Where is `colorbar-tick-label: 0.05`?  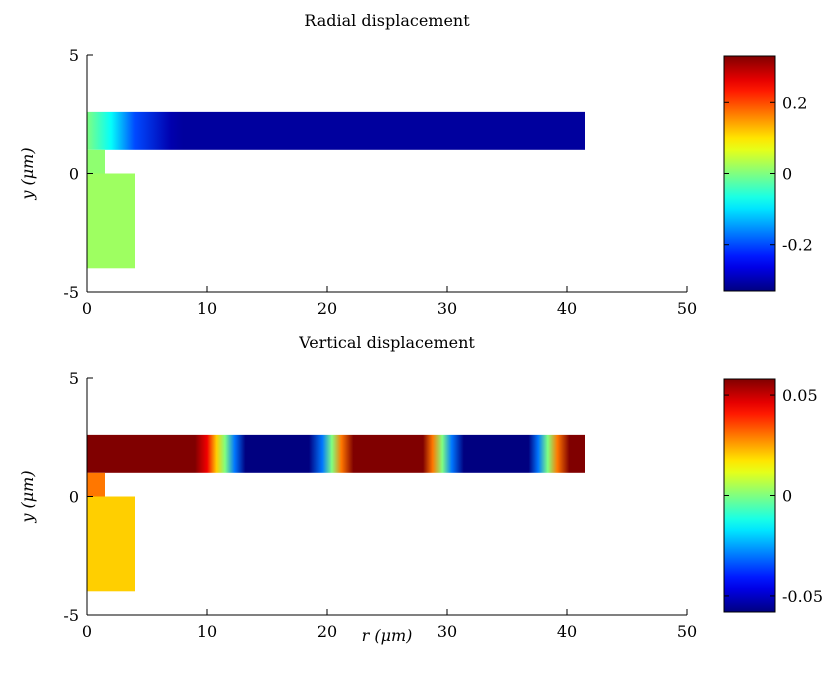
colorbar-tick-label: 0.05 is located at coordinates (800, 395).